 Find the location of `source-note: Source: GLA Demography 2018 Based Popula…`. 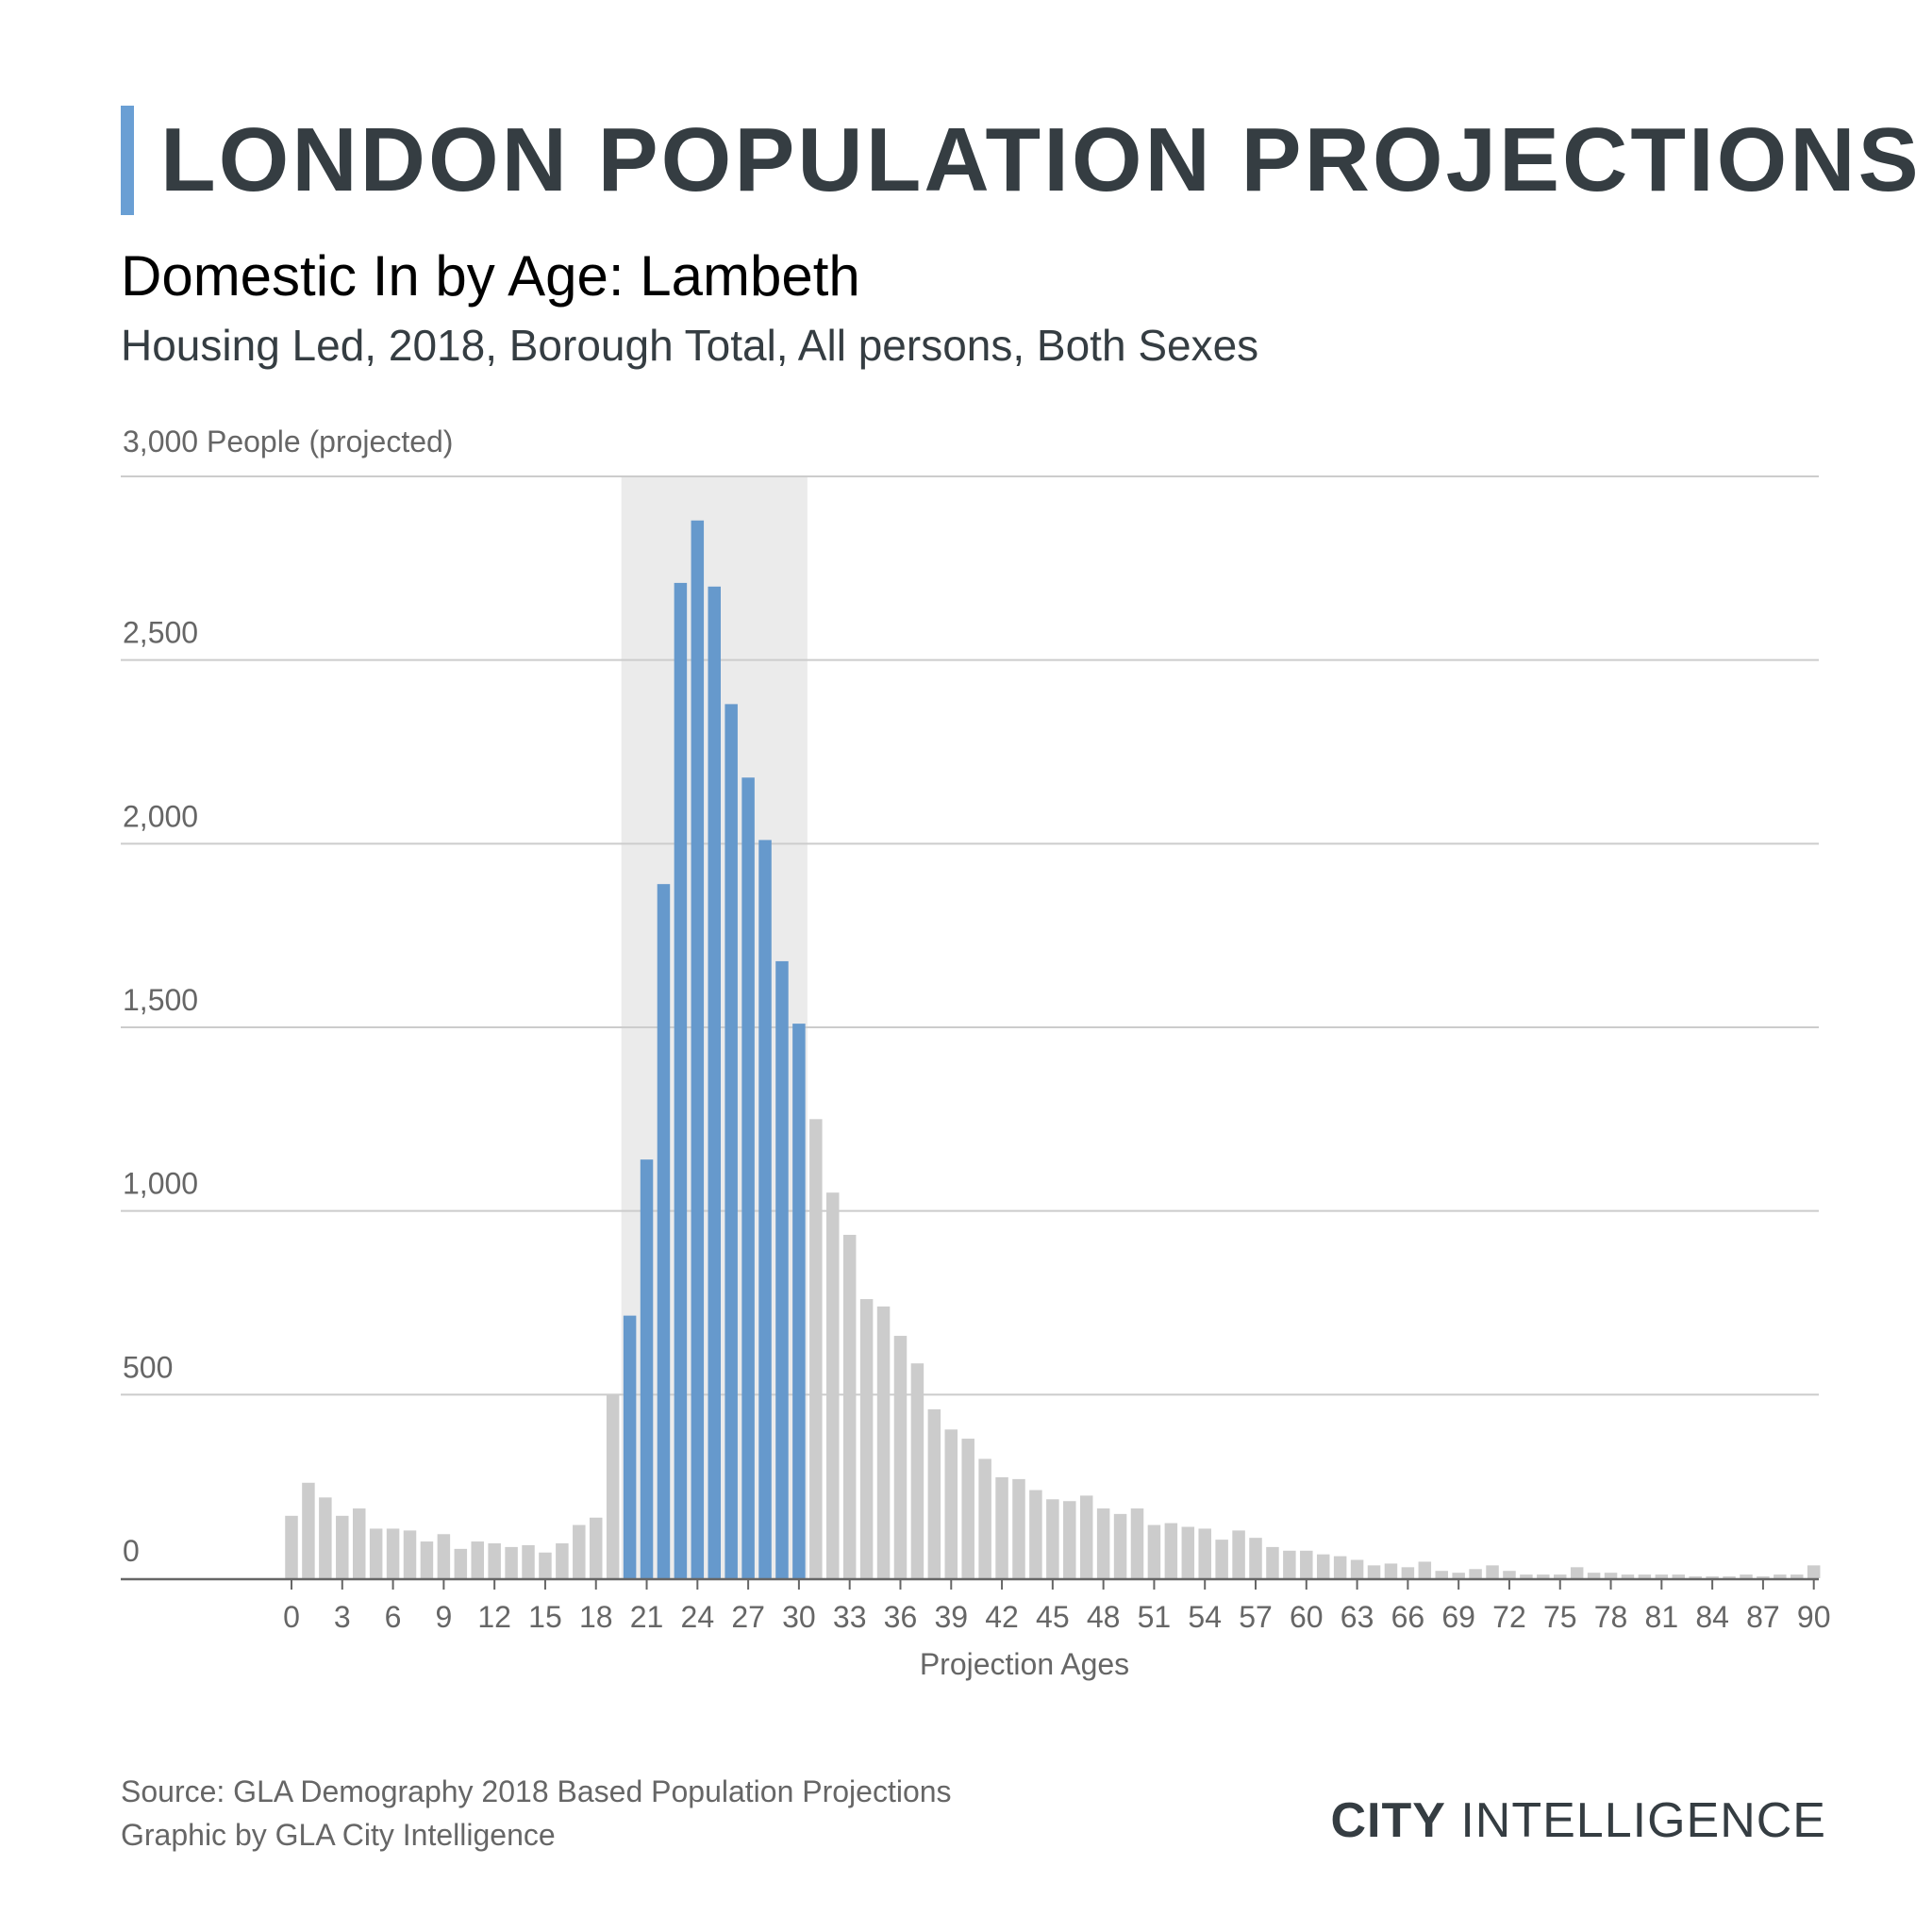

source-note: Source: GLA Demography 2018 Based Popula… is located at coordinates (536, 1814).